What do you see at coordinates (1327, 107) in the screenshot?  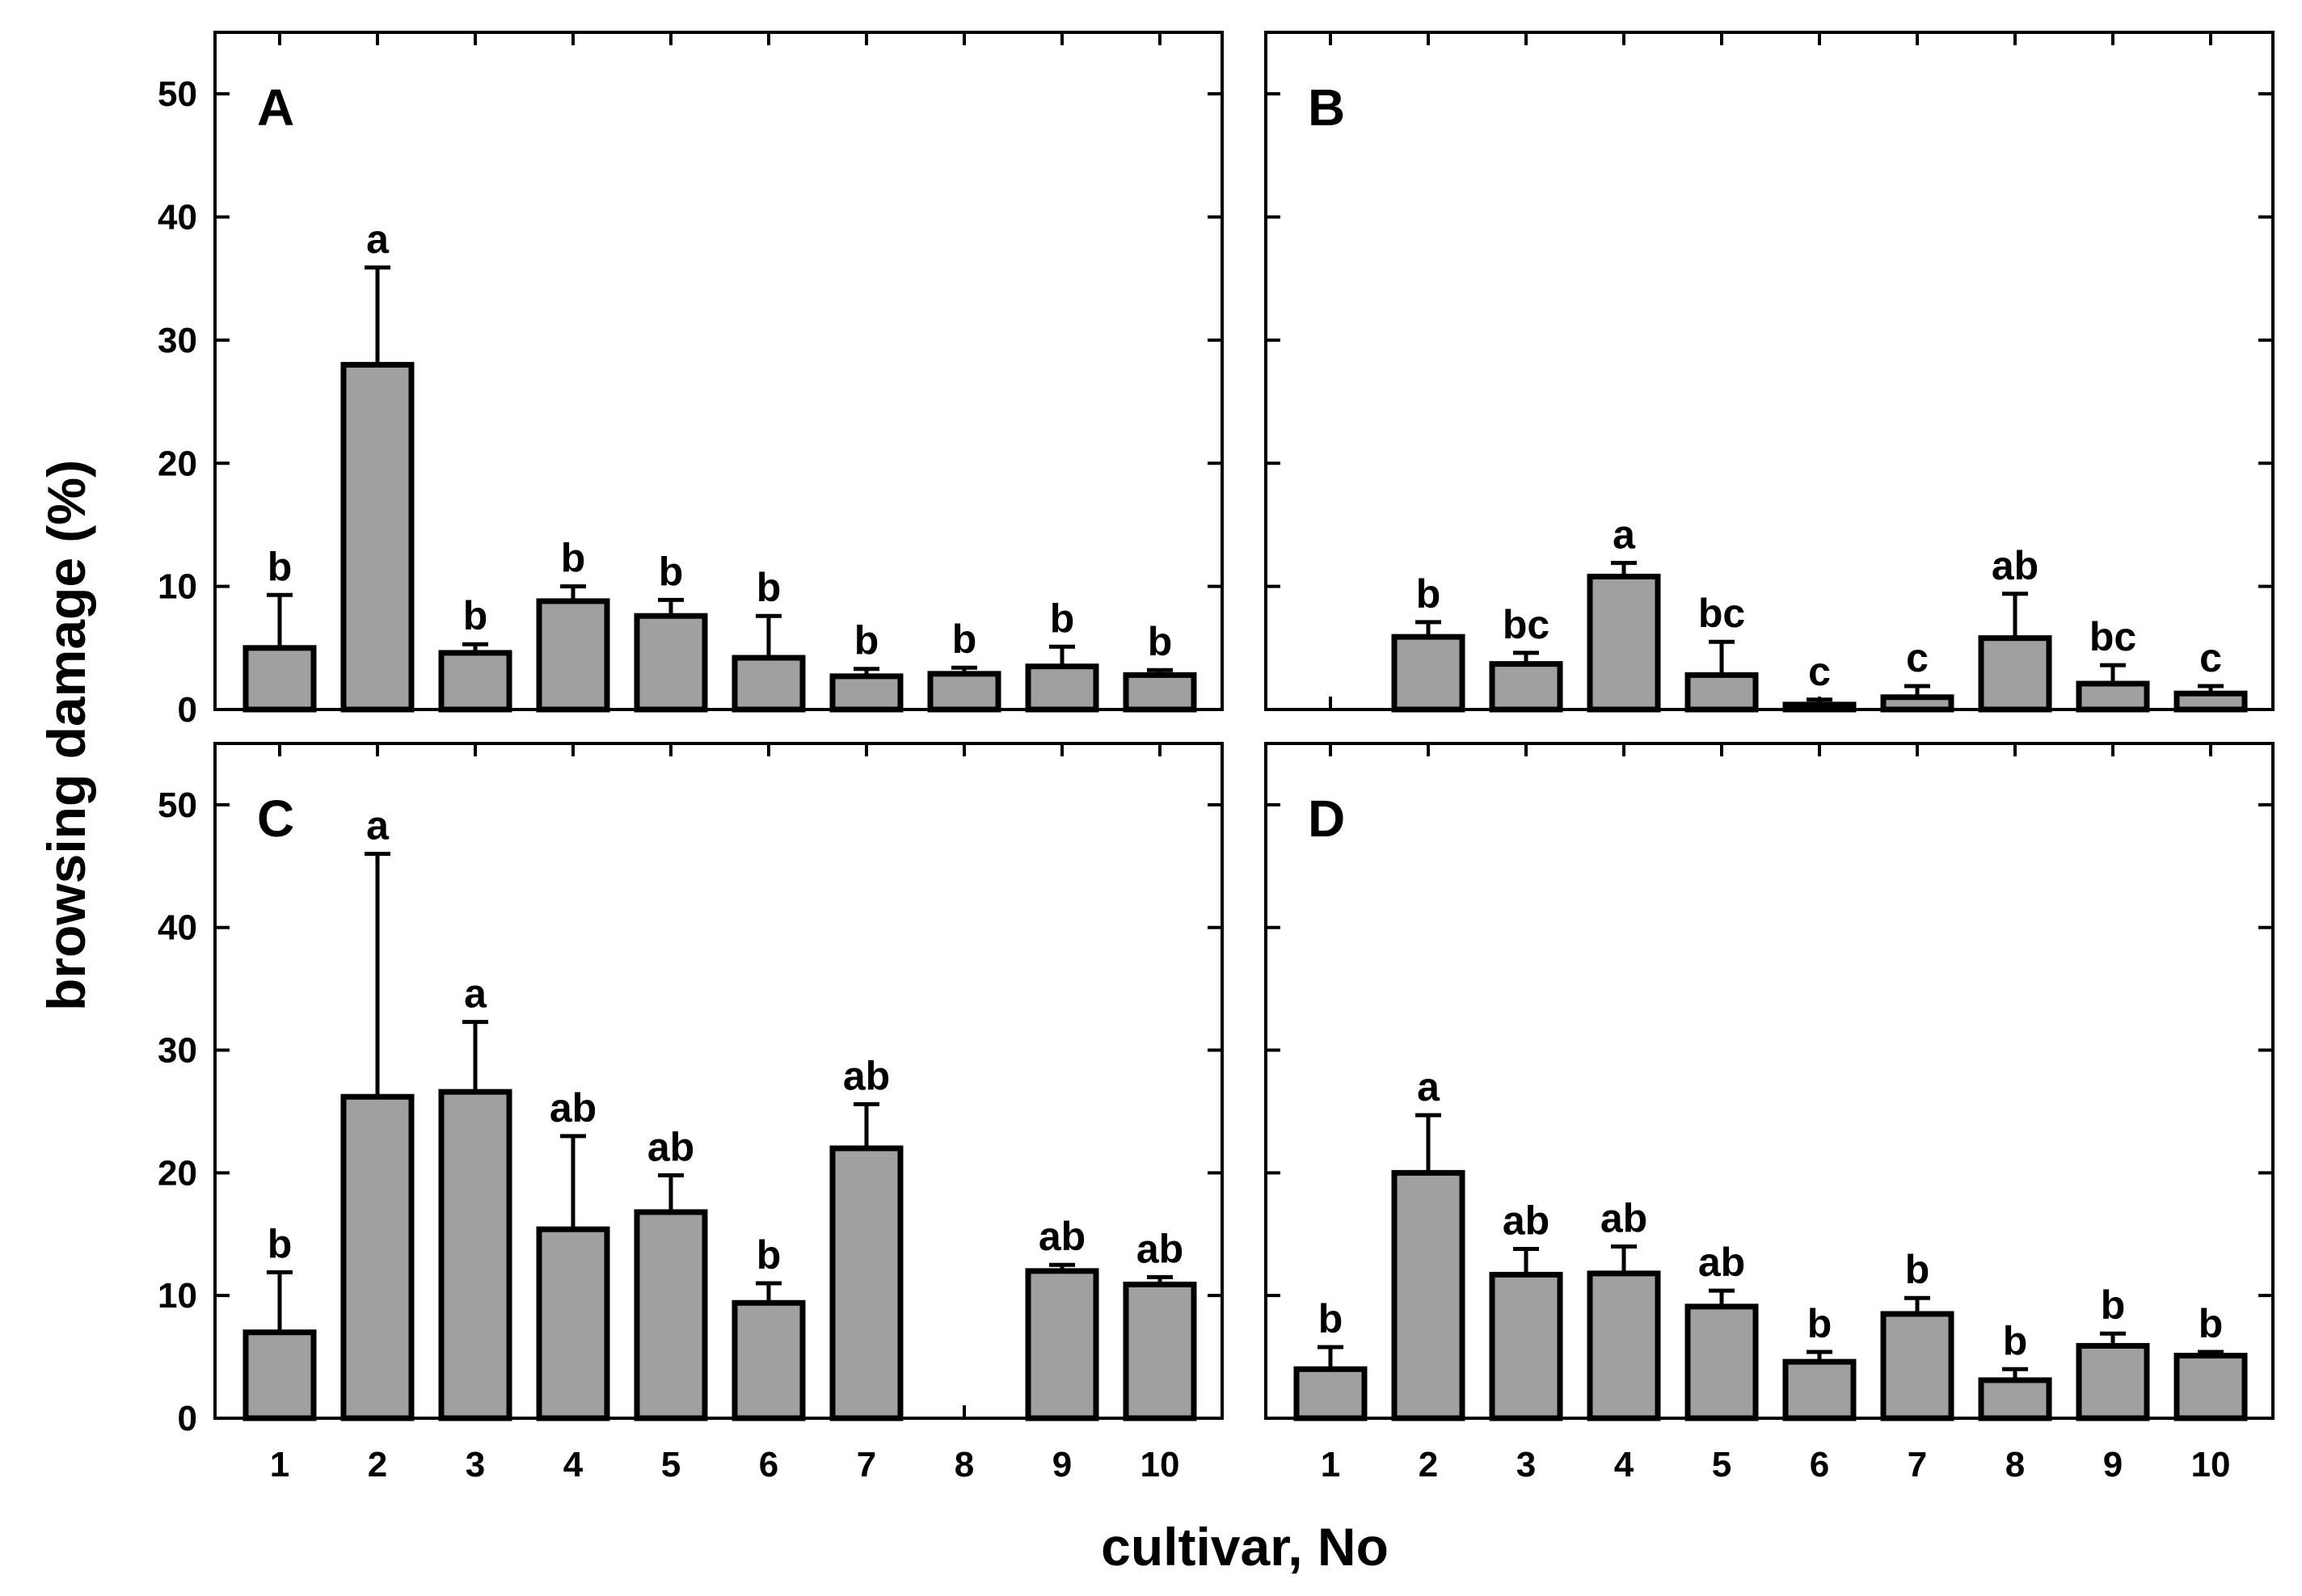 I see `panel-label: B` at bounding box center [1327, 107].